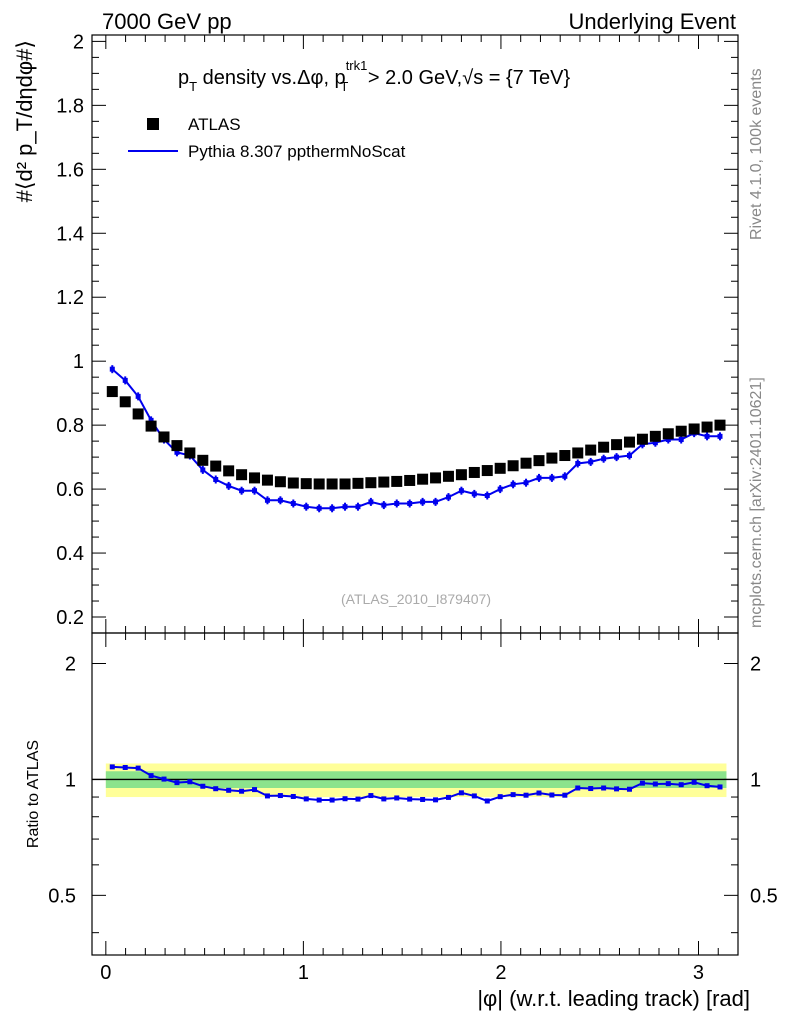 The image size is (786, 1024). What do you see at coordinates (70, 330) in the screenshot?
I see `y-tick-labels: 0.2 0.4 0.6 0.8 1 1.2 1.4 1.6 1.8 2` at bounding box center [70, 330].